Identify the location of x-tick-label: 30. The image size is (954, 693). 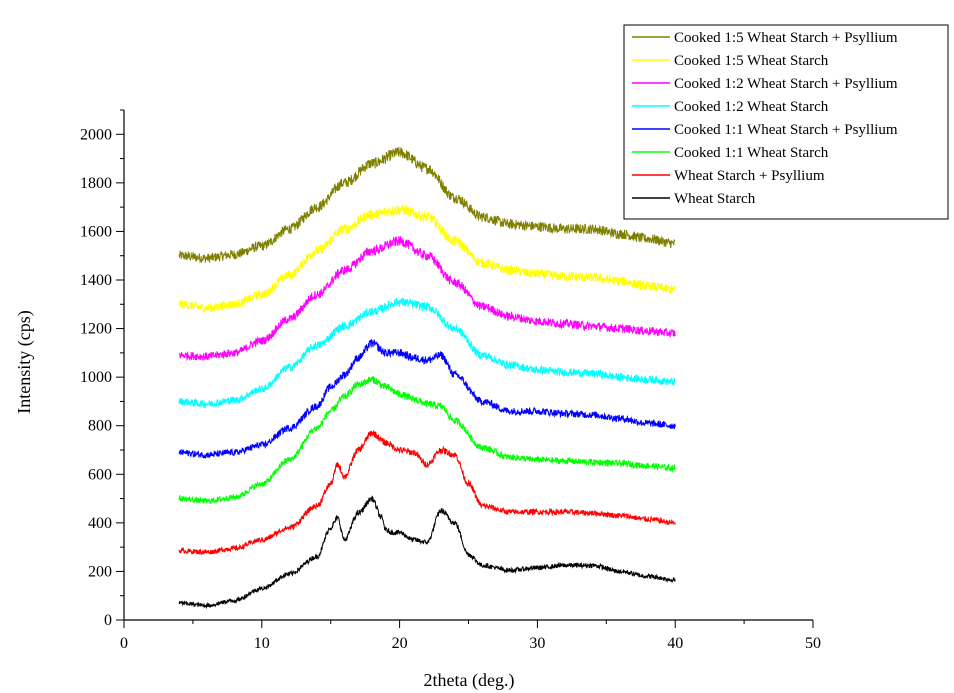
(537, 643).